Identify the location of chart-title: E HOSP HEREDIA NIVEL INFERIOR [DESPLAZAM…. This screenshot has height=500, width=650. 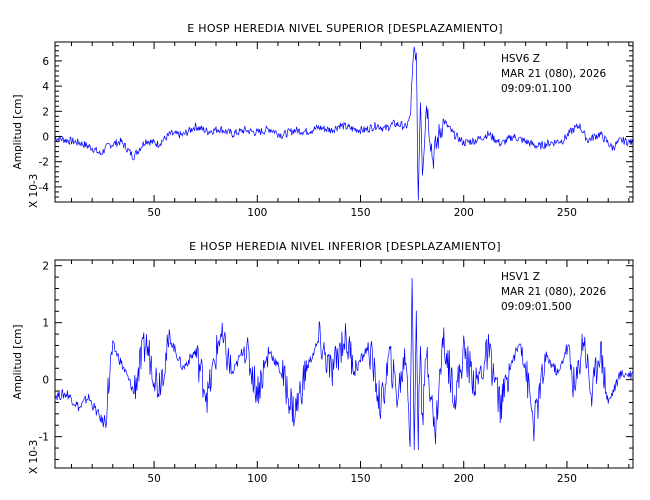
(345, 246).